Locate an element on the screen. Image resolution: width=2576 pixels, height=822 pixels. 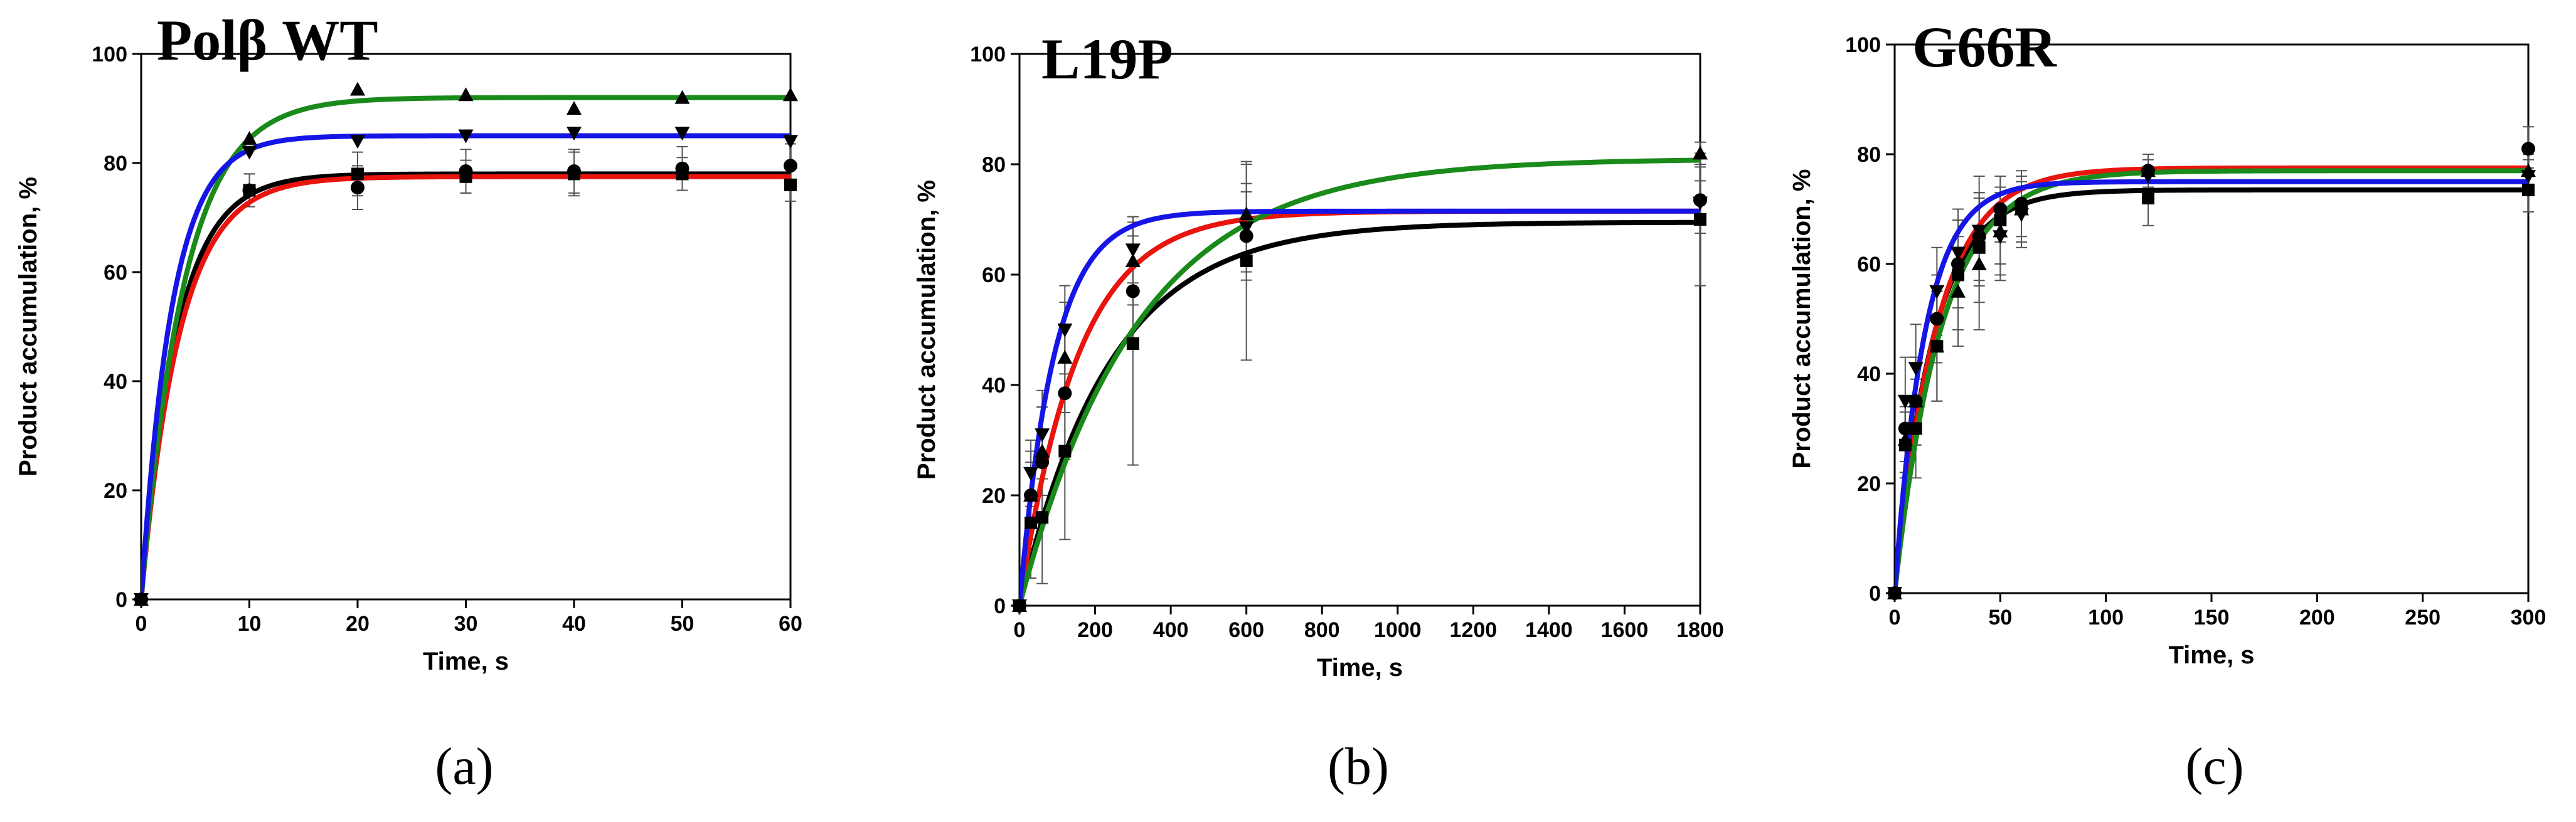
x-tick-label: 40 is located at coordinates (574, 624).